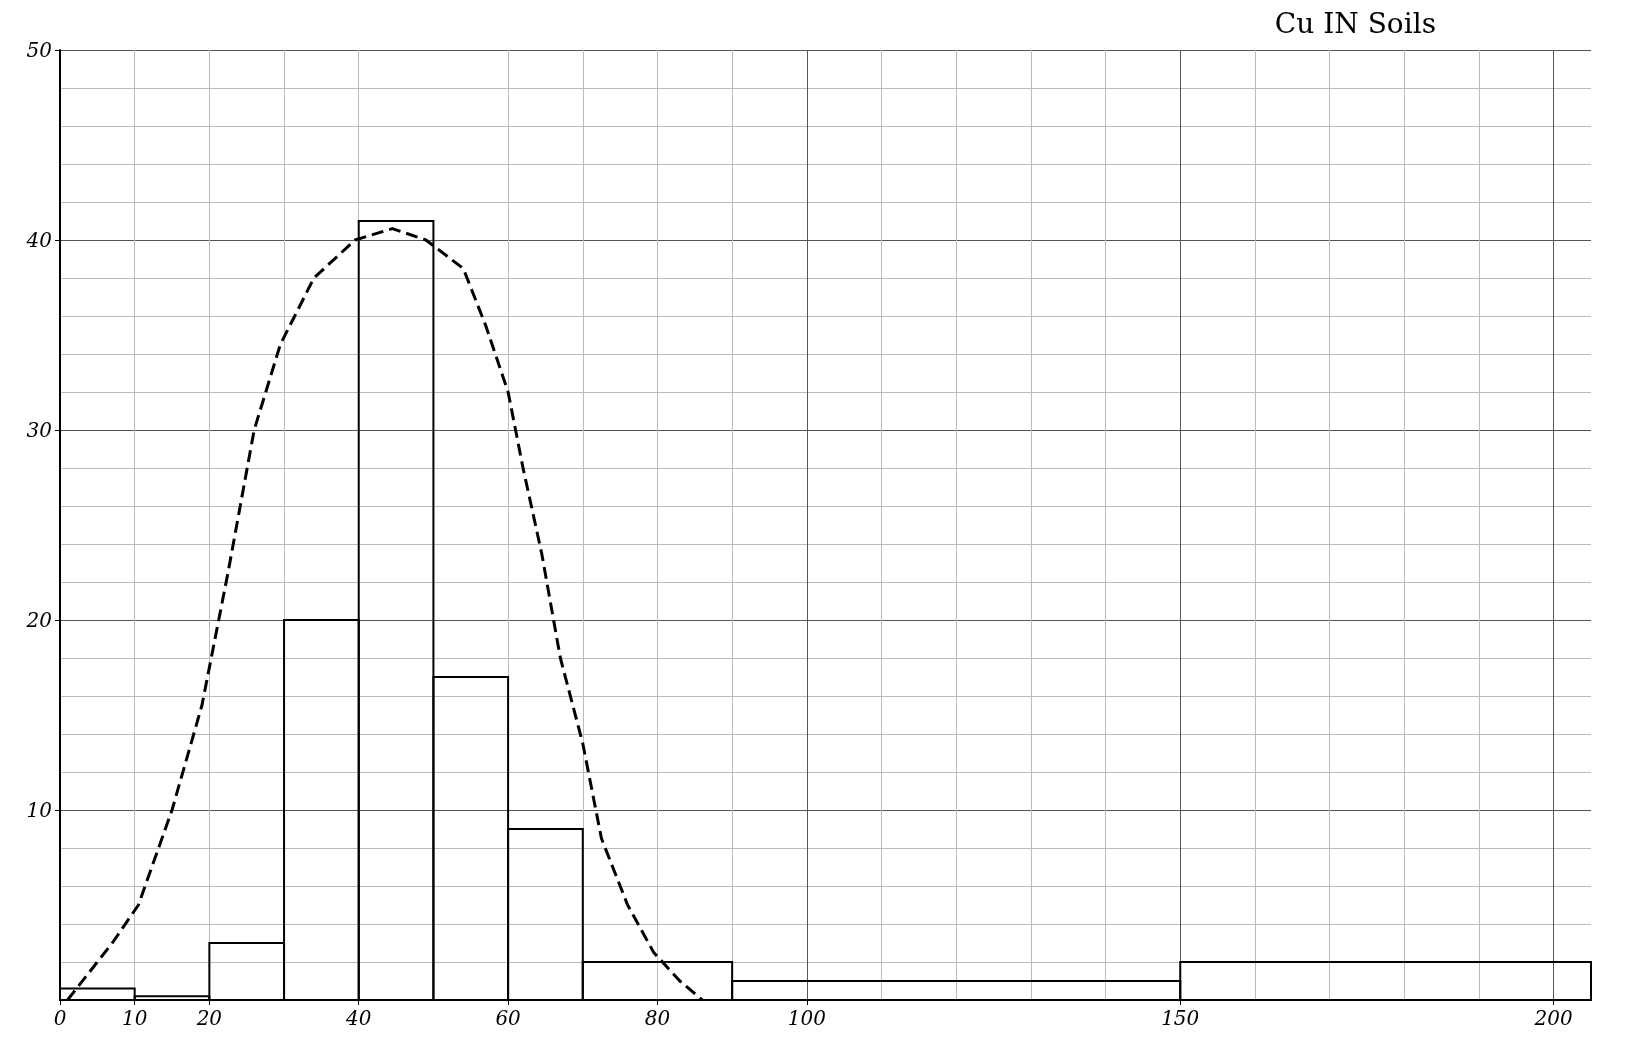  What do you see at coordinates (39, 50) in the screenshot?
I see `y-tick-label: 50` at bounding box center [39, 50].